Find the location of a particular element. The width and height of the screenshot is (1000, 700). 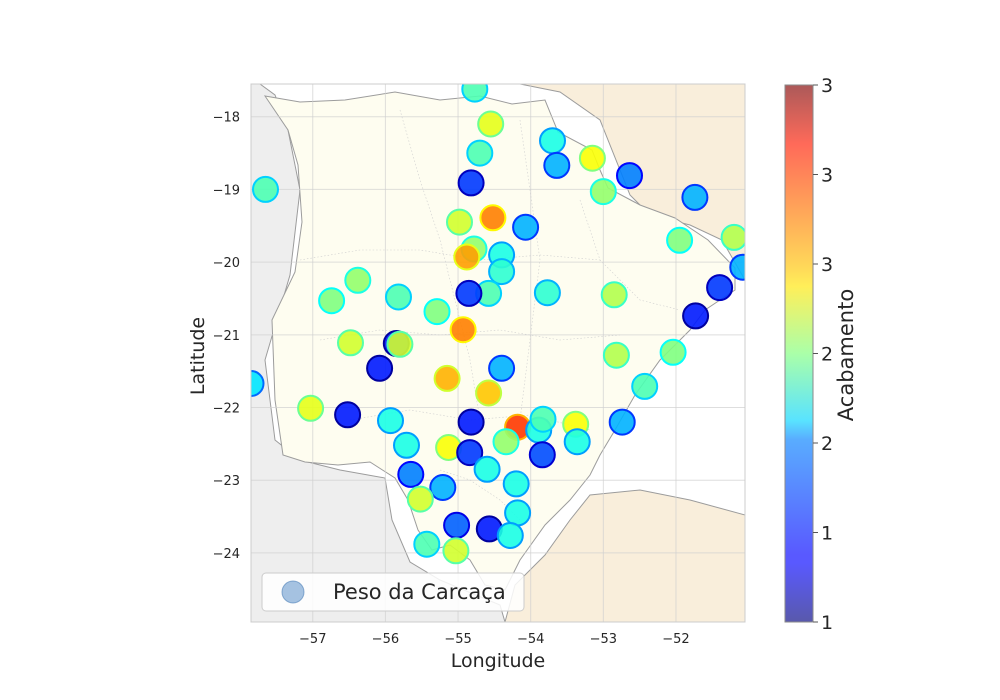

legend-box is located at coordinates (393, 592).